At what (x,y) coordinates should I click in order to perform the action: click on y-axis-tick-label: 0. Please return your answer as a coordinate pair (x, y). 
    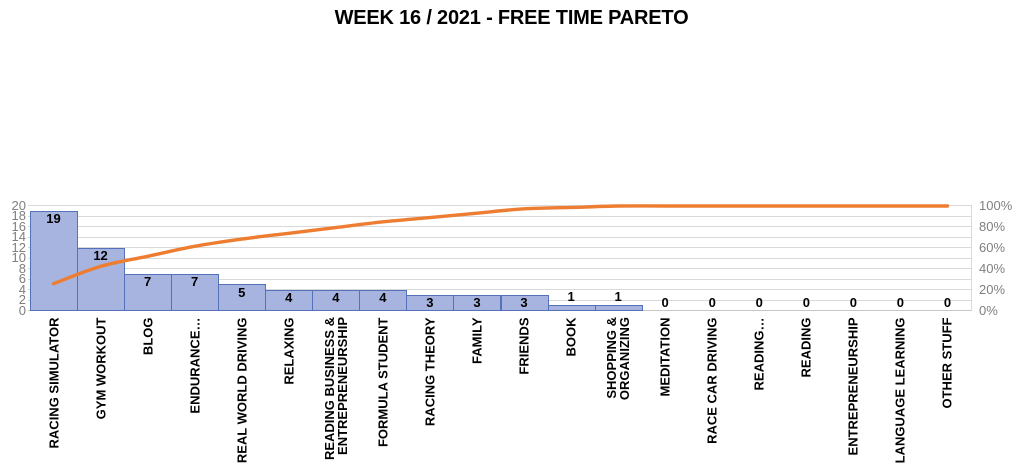
    Looking at the image, I should click on (22, 310).